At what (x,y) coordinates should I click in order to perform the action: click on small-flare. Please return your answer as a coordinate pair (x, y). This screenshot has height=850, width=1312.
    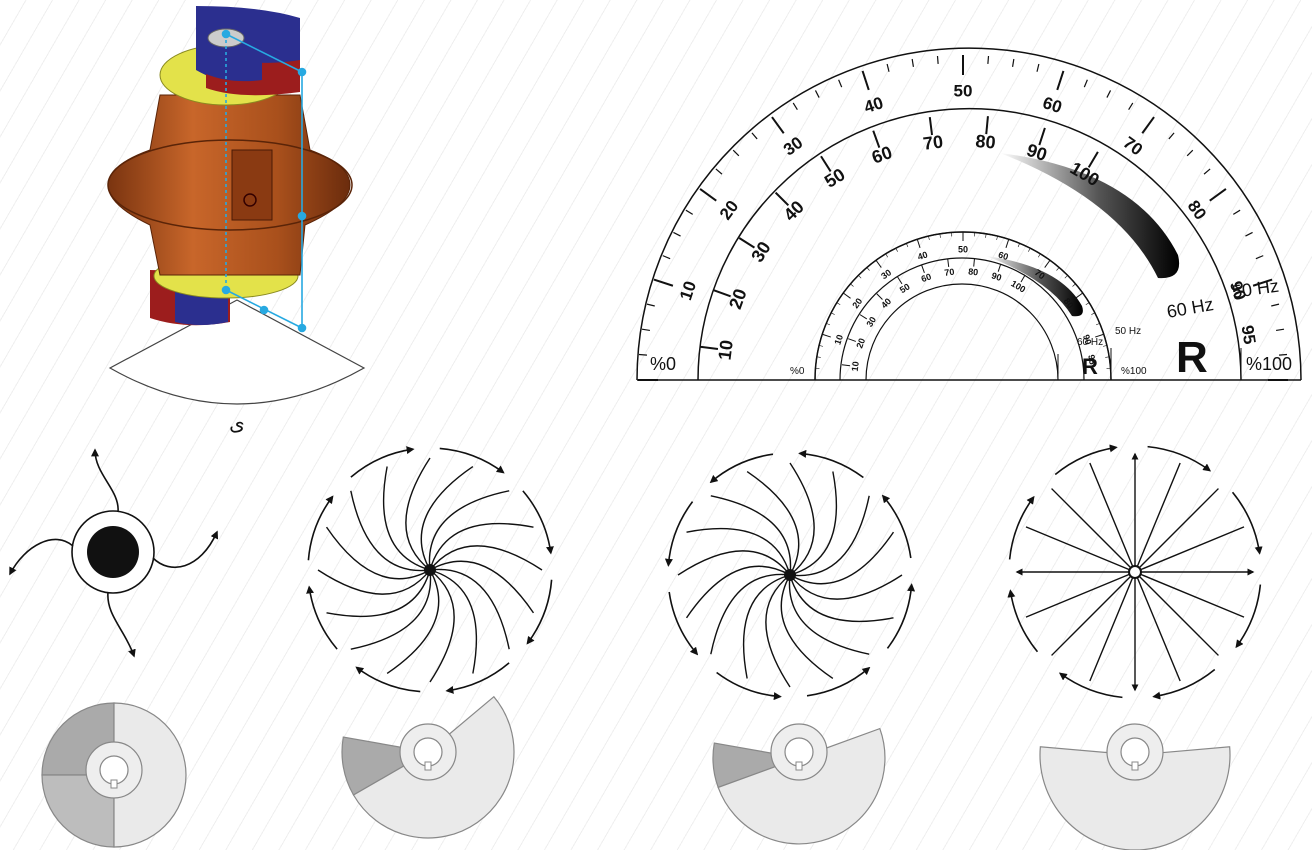
    Looking at the image, I should click on (1034, 286).